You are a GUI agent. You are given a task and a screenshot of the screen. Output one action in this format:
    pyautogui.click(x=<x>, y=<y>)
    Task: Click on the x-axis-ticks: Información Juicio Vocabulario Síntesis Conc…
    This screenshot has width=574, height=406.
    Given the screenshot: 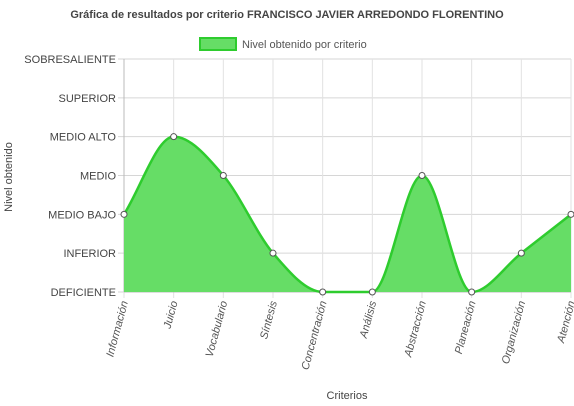 What is the action you would take?
    pyautogui.click(x=339, y=335)
    